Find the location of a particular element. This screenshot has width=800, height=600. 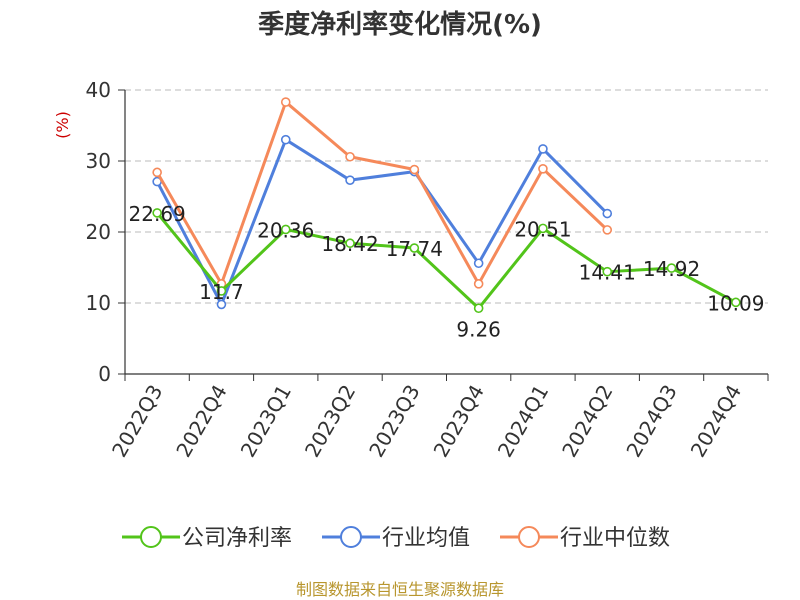

x-tick-label: 2023Q3 is located at coordinates (394, 421).